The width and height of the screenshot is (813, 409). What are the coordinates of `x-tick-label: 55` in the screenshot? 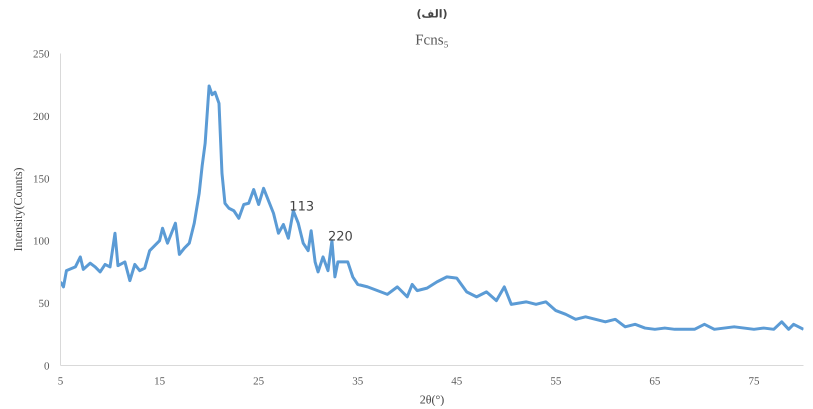 It's located at (556, 382).